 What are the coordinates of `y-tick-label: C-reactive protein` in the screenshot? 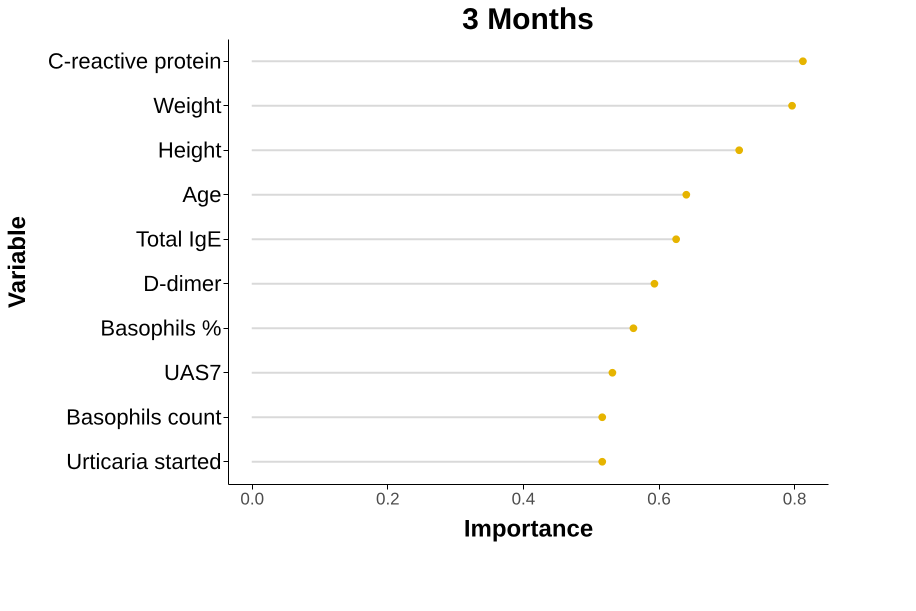 It's located at (135, 61).